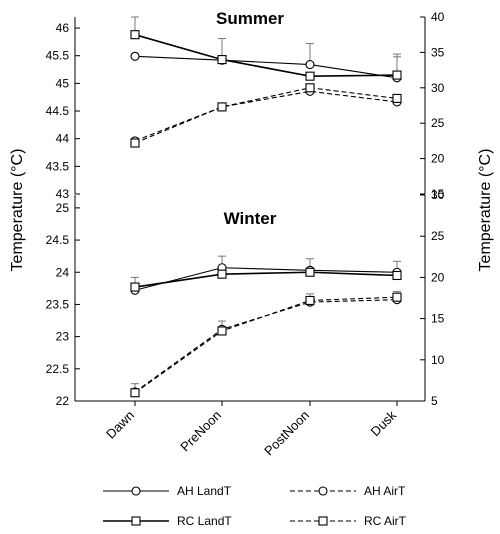  Describe the element at coordinates (204, 521) in the screenshot. I see `legend-label: RC LandT` at that location.